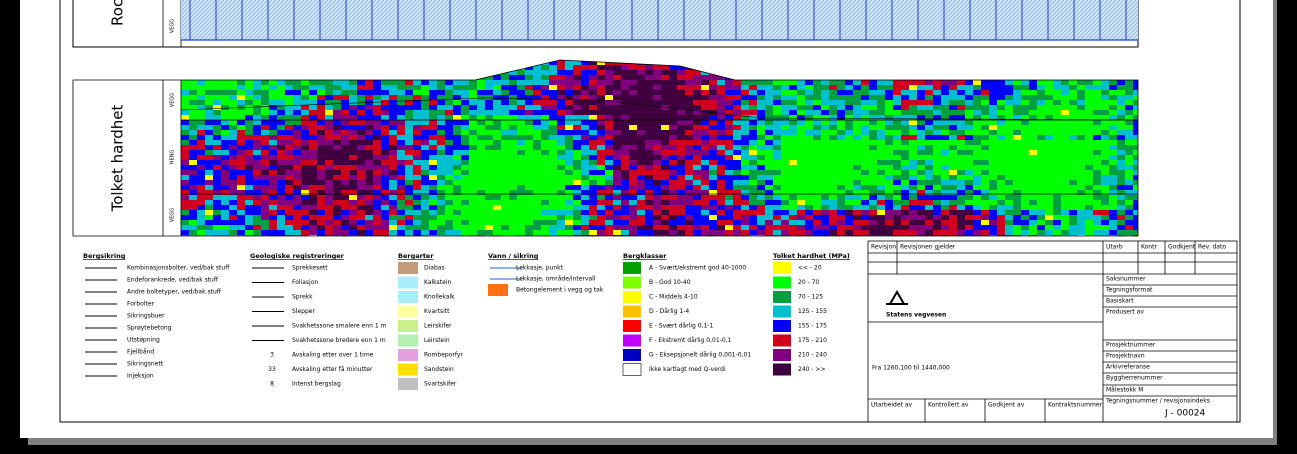 The height and width of the screenshot is (454, 1297). I want to click on range: Fra 1260,100 til 1440,000, so click(911, 368).